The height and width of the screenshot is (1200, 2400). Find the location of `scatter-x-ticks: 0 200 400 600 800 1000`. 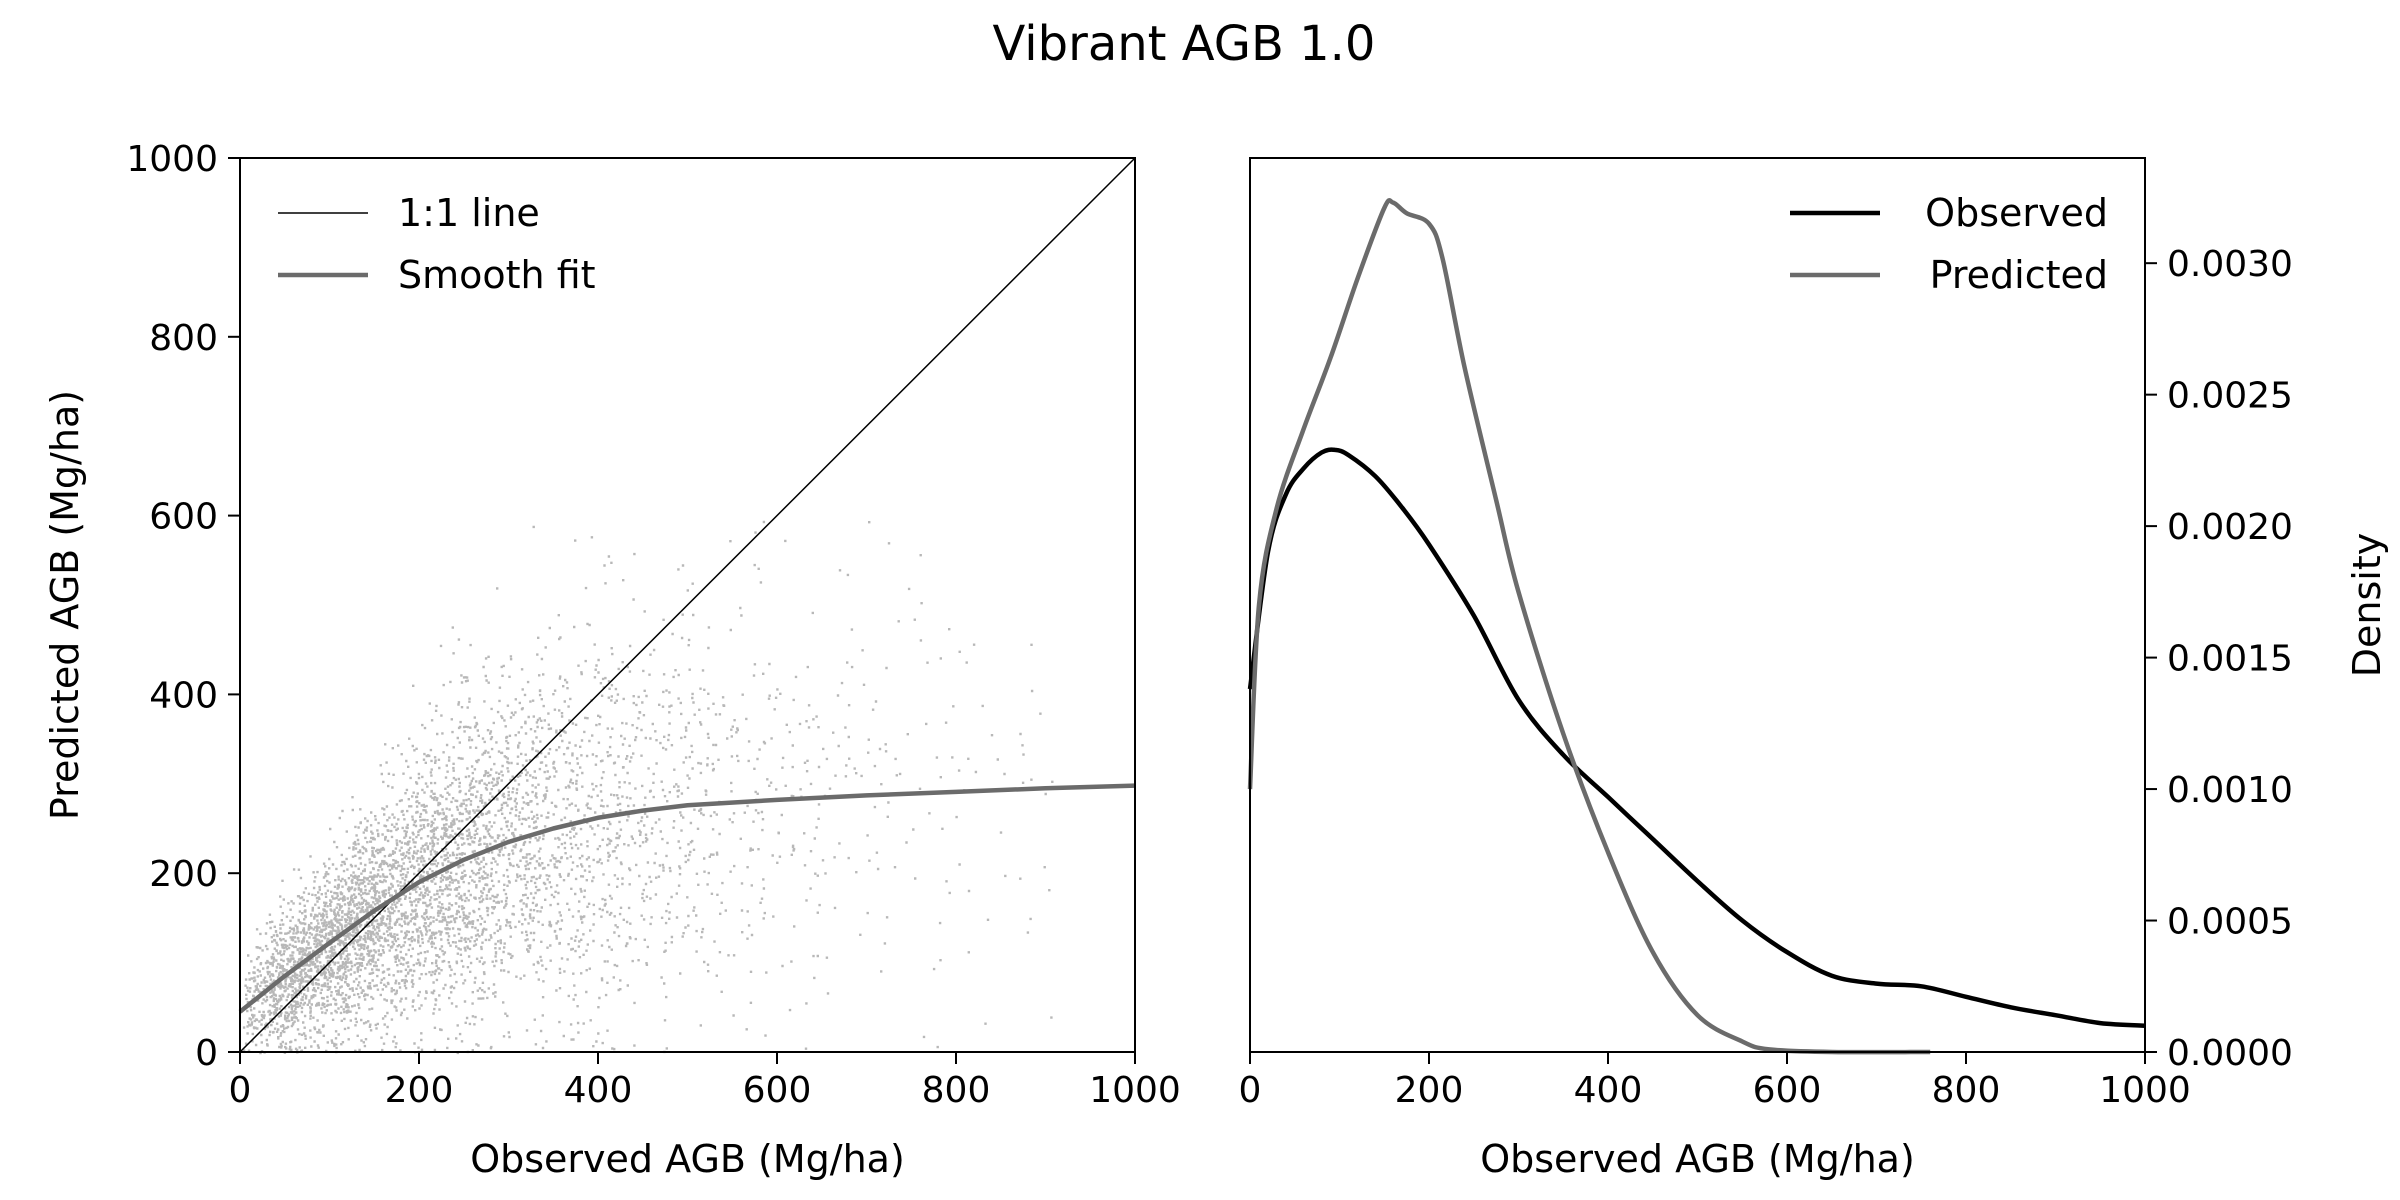

scatter-x-ticks: 0 200 400 600 800 1000 is located at coordinates (705, 1081).